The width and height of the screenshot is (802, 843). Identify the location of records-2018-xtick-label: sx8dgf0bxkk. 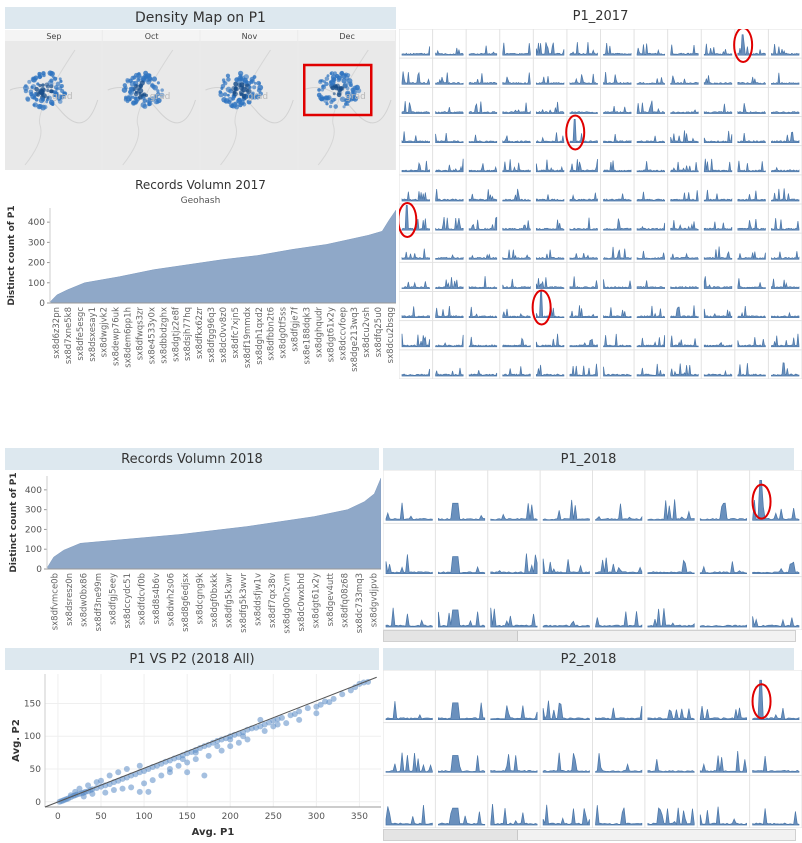
(215, 600).